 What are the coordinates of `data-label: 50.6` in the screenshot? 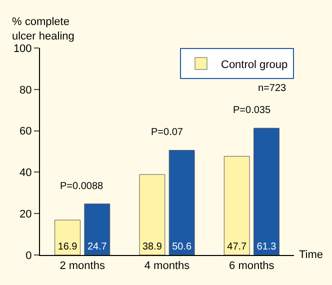 It's located at (182, 246).